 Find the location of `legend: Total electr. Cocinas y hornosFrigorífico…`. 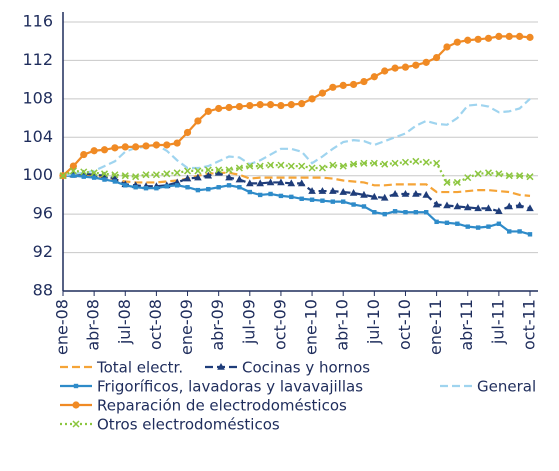

legend: Total electr. Cocinas y hornosFrigorífico… is located at coordinates (298, 396).